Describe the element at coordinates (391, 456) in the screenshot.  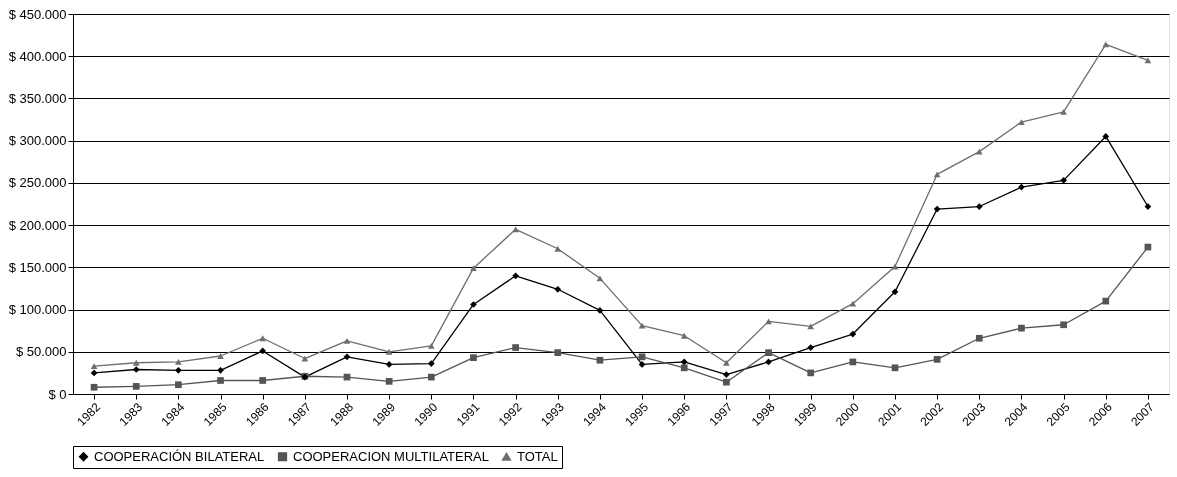
I see `legend-label: COOPERACION MULTILATERAL` at that location.